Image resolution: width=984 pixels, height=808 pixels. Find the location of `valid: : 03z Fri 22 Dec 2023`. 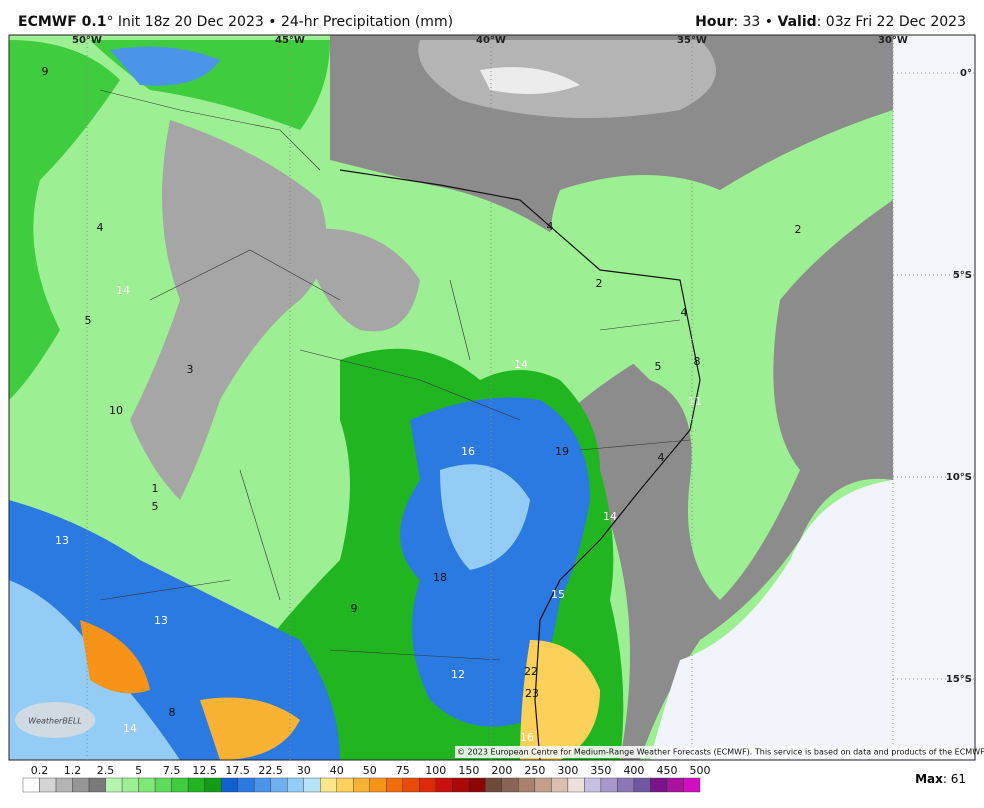

valid: : 03z Fri 22 Dec 2023 is located at coordinates (891, 22).